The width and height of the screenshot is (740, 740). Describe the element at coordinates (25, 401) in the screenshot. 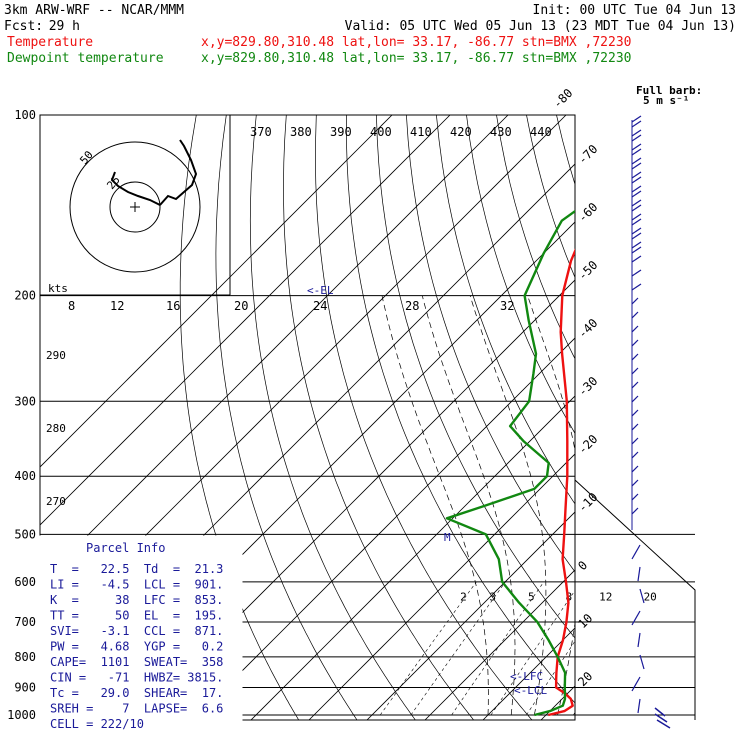

I see `pressure-tick-label: 300` at that location.